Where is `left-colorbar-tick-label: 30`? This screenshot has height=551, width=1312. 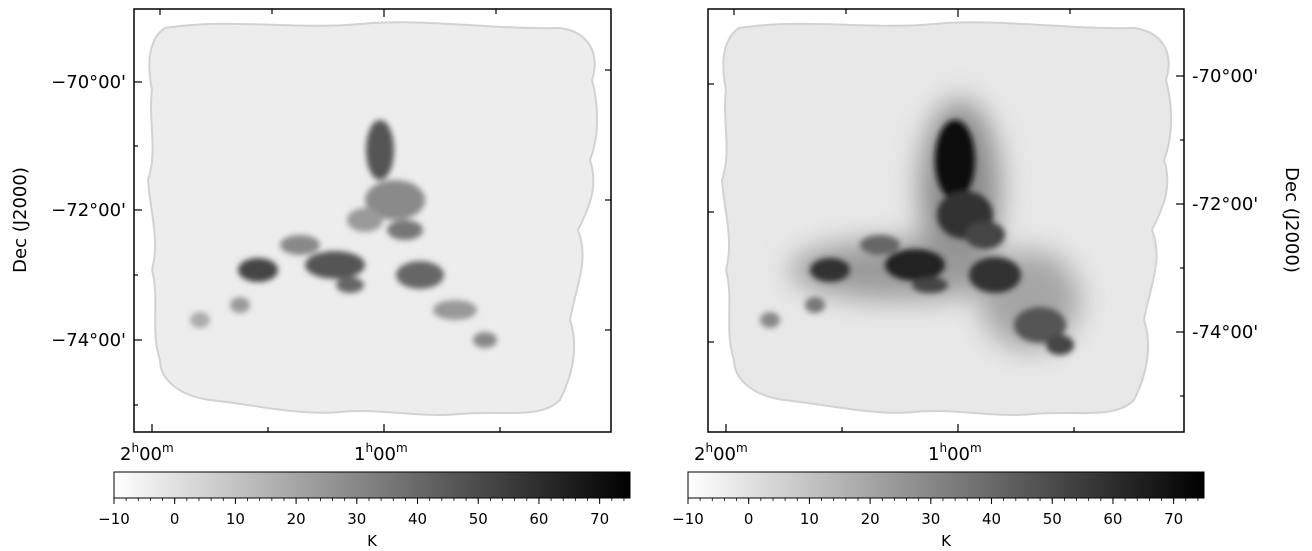
left-colorbar-tick-label: 30 is located at coordinates (356, 519).